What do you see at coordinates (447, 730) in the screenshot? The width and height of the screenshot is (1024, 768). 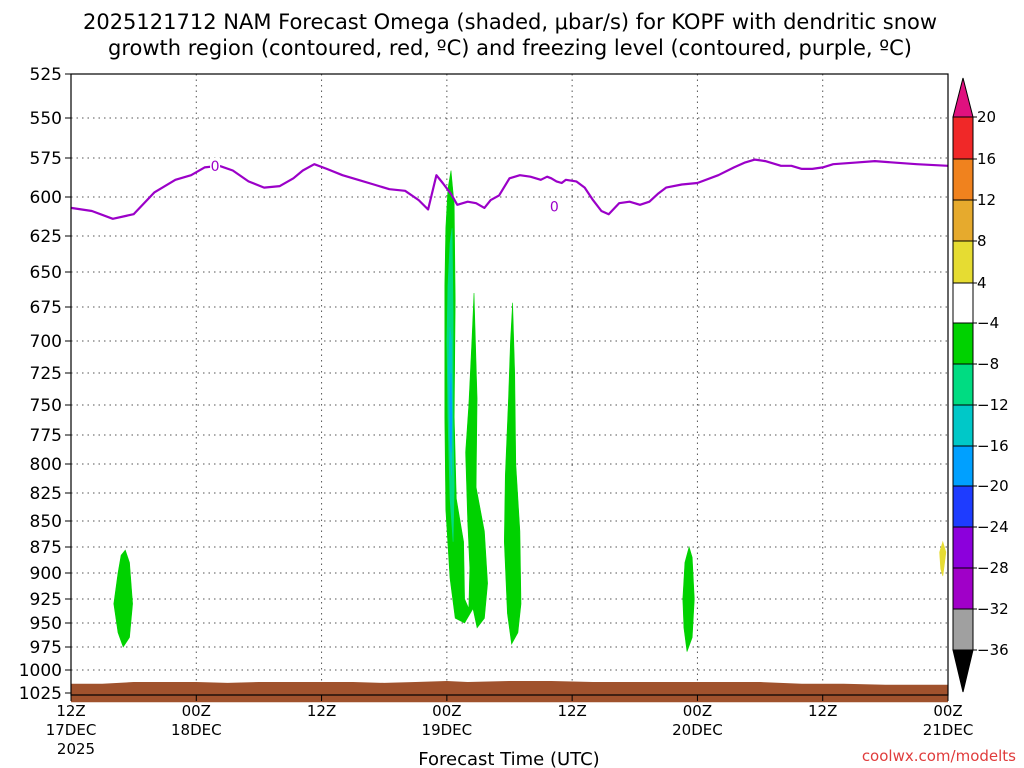 I see `x-tick-label: 19DEC` at bounding box center [447, 730].